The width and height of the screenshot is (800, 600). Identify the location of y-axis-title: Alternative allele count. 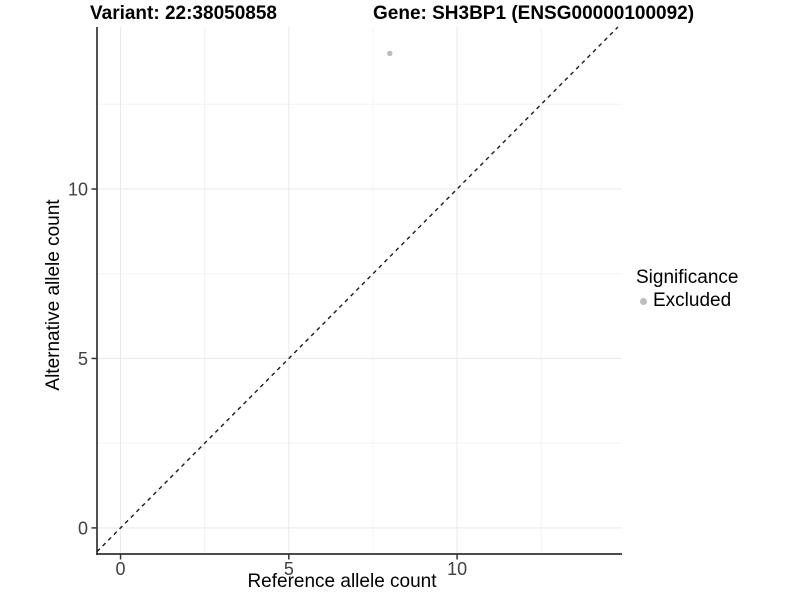
(53, 295).